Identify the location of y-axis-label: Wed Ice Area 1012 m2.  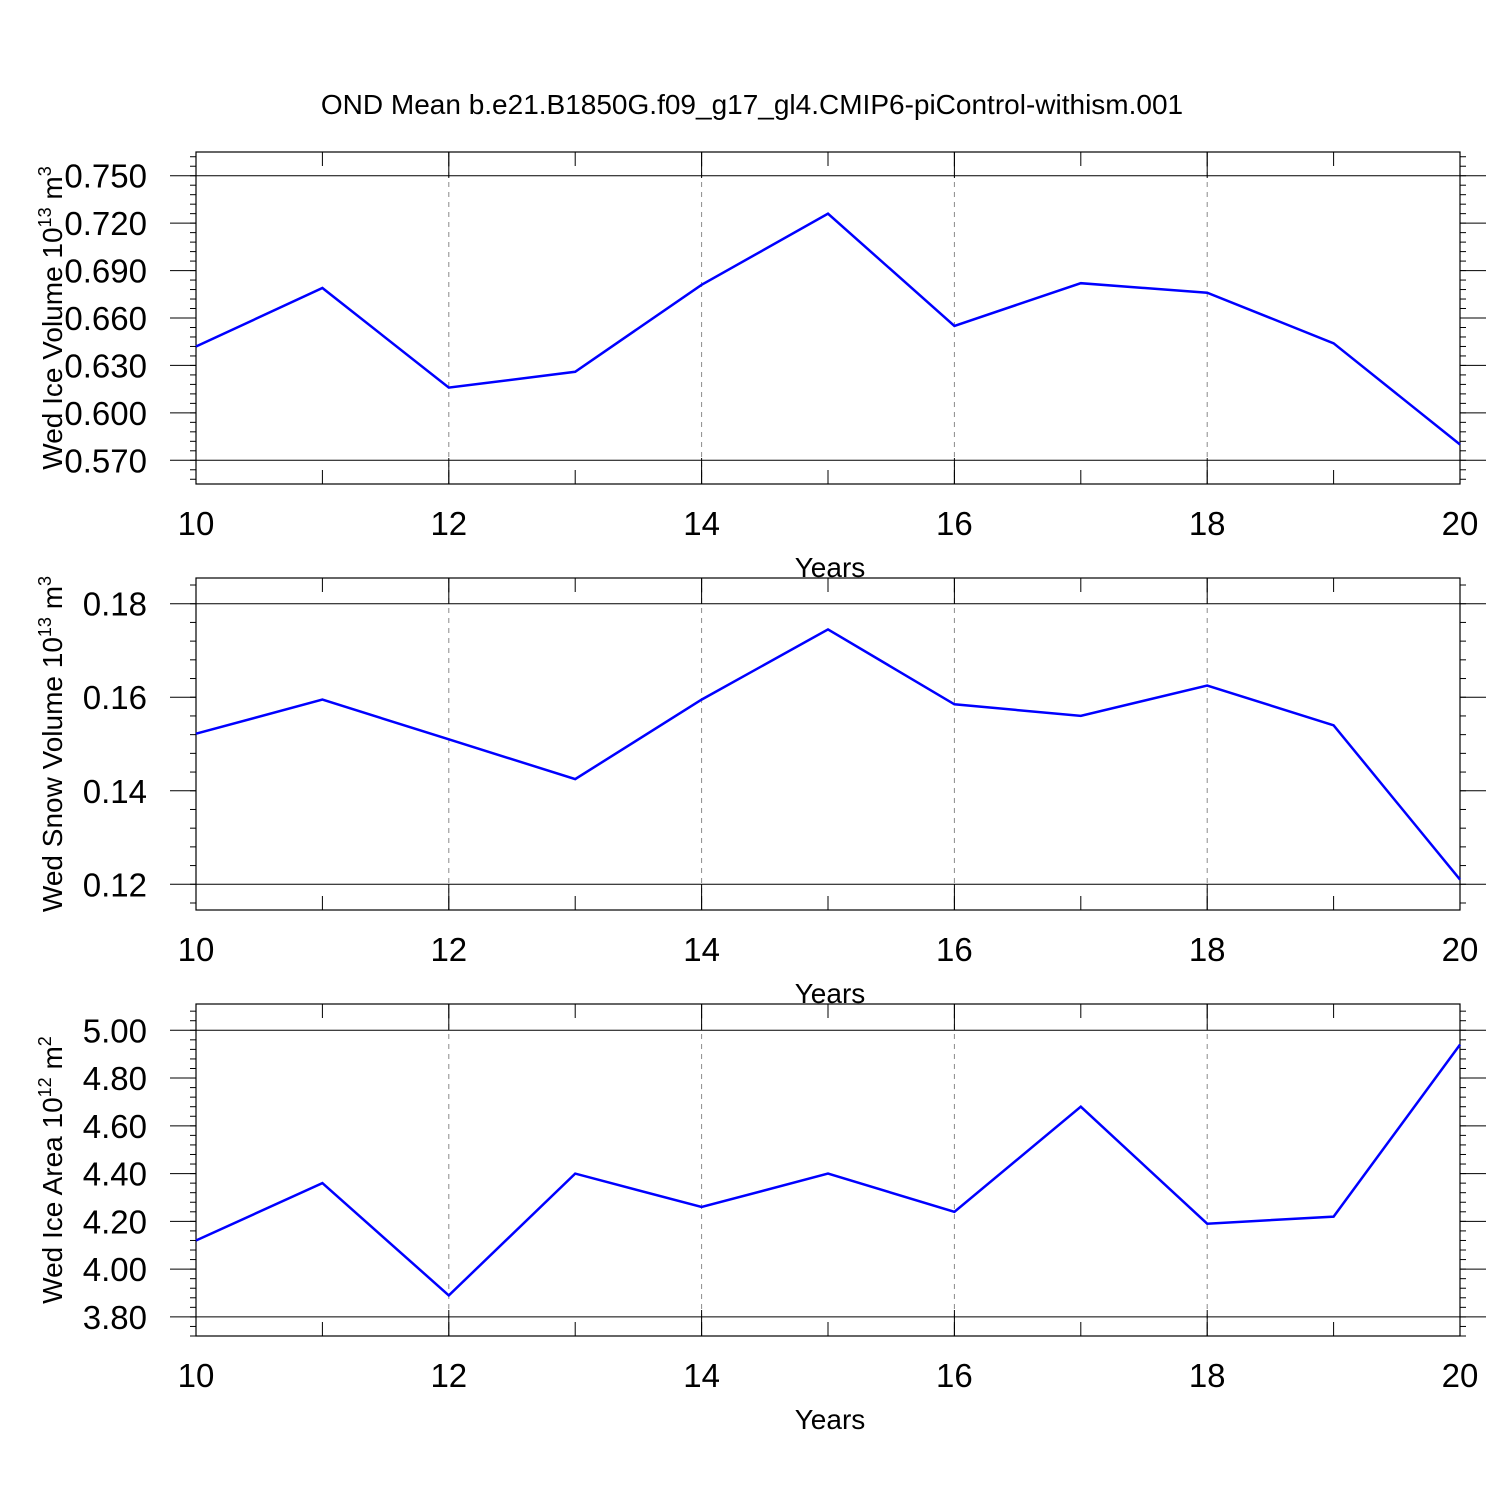
(51, 1170).